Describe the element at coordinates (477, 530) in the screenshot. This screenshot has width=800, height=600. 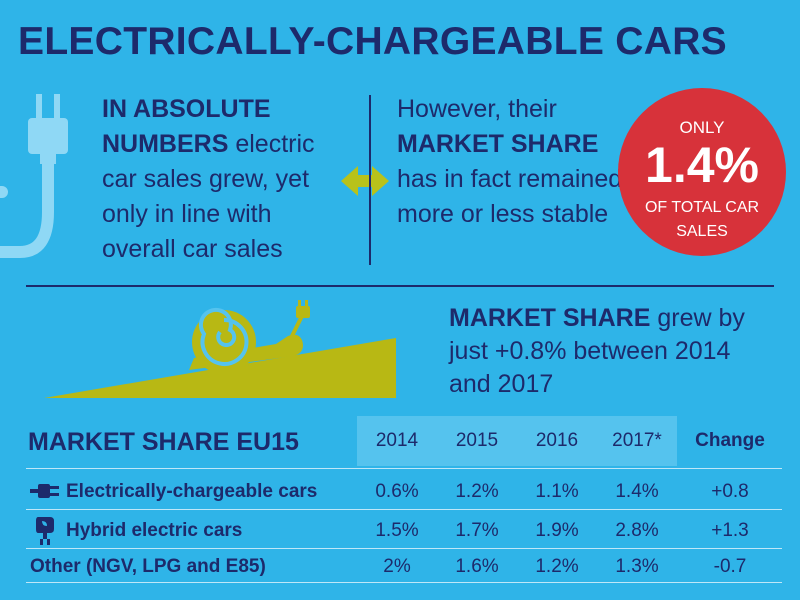
I see `table-cell: 1.7%` at that location.